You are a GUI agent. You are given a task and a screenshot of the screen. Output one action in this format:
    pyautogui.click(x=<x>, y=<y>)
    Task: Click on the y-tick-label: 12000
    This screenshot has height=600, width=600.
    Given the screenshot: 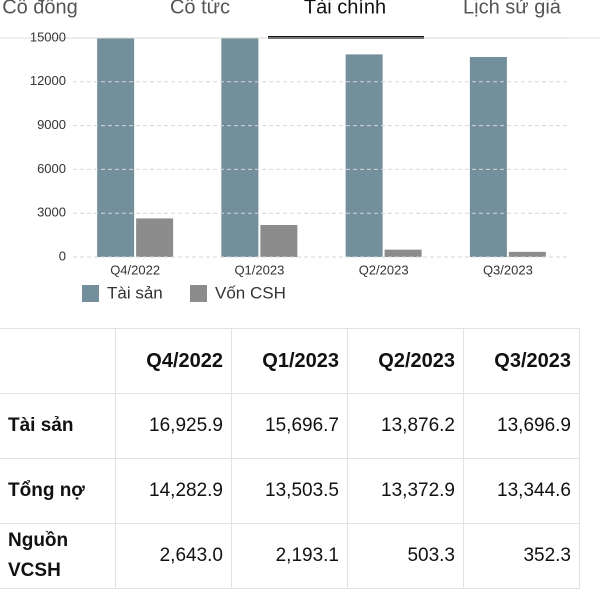 What is the action you would take?
    pyautogui.click(x=48, y=80)
    